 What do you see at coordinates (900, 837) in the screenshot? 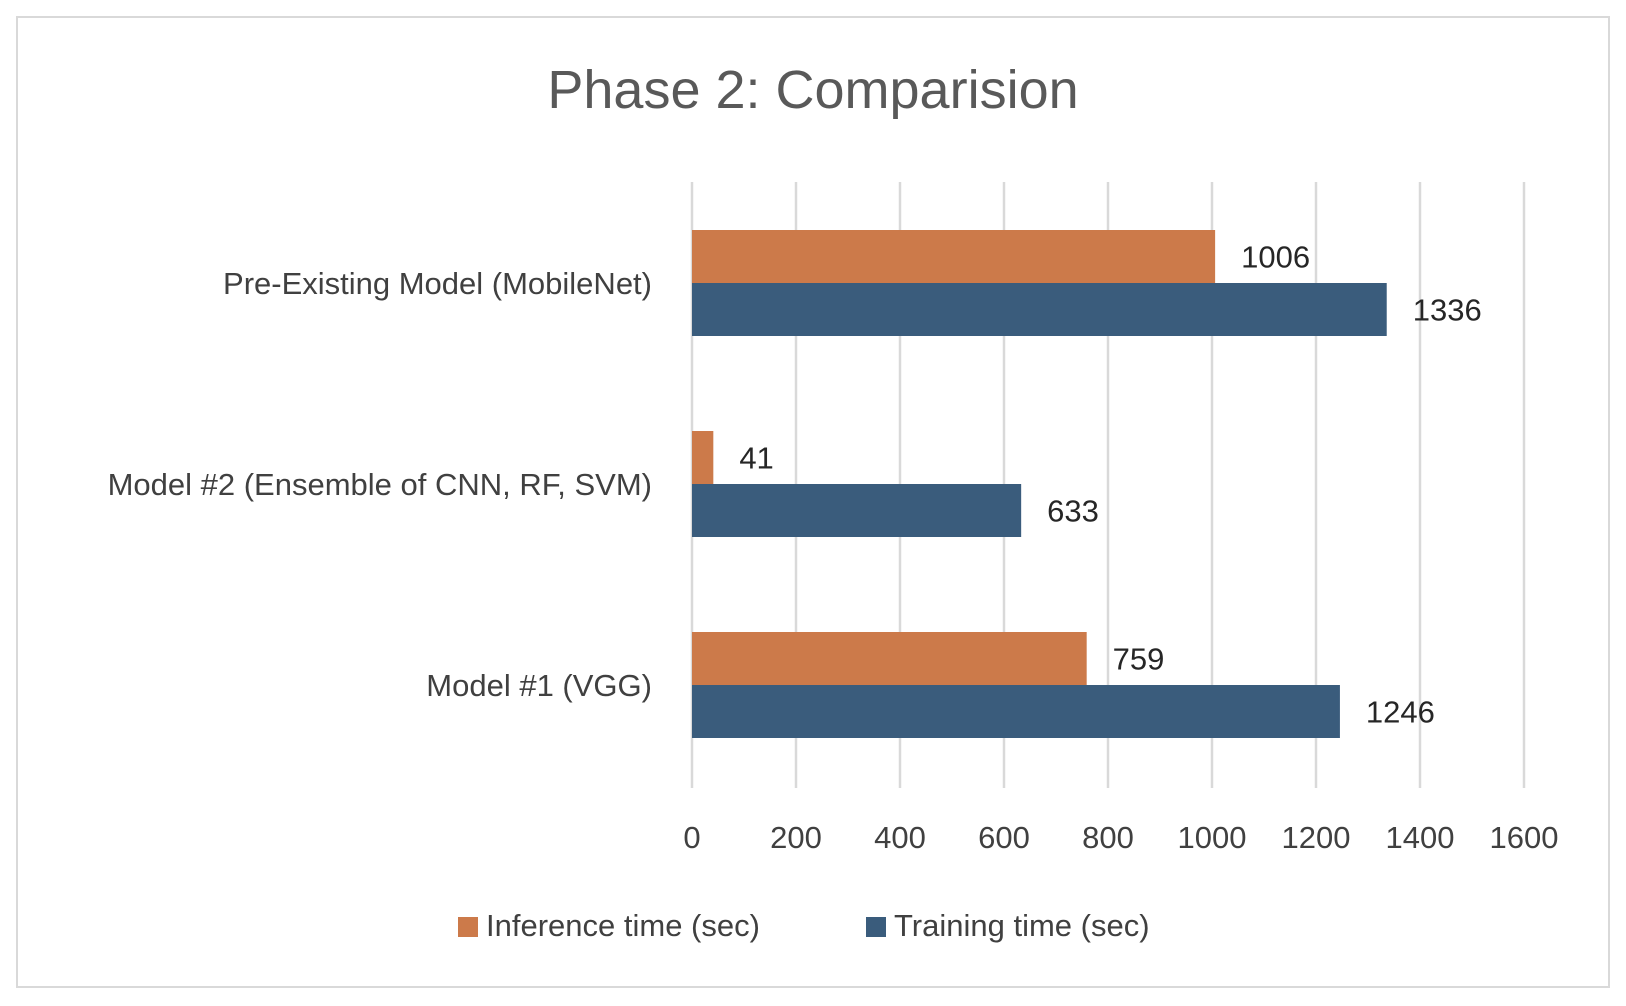
I see `x-tick-label: 400` at bounding box center [900, 837].